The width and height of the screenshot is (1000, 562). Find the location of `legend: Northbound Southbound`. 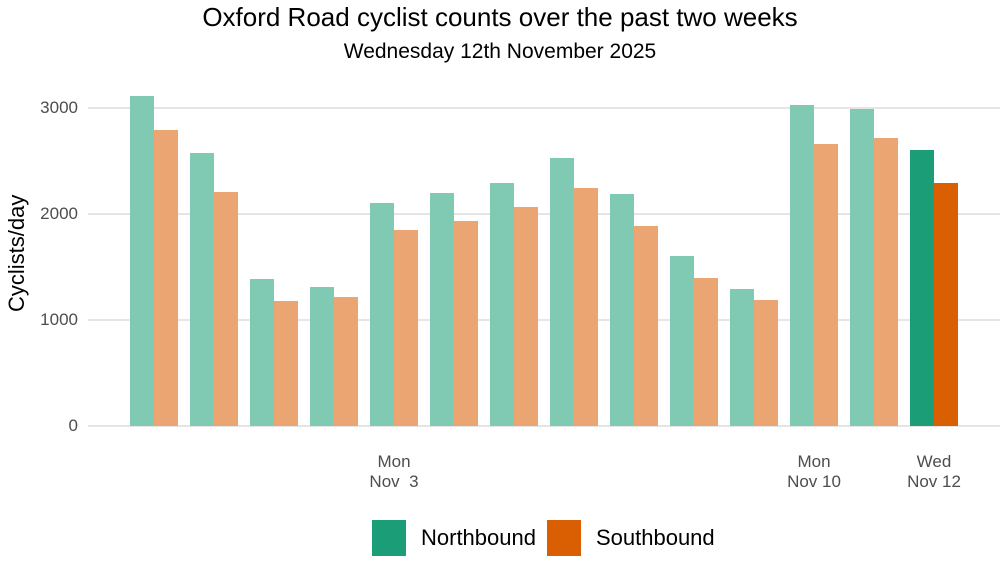

legend: Northbound Southbound is located at coordinates (549, 538).